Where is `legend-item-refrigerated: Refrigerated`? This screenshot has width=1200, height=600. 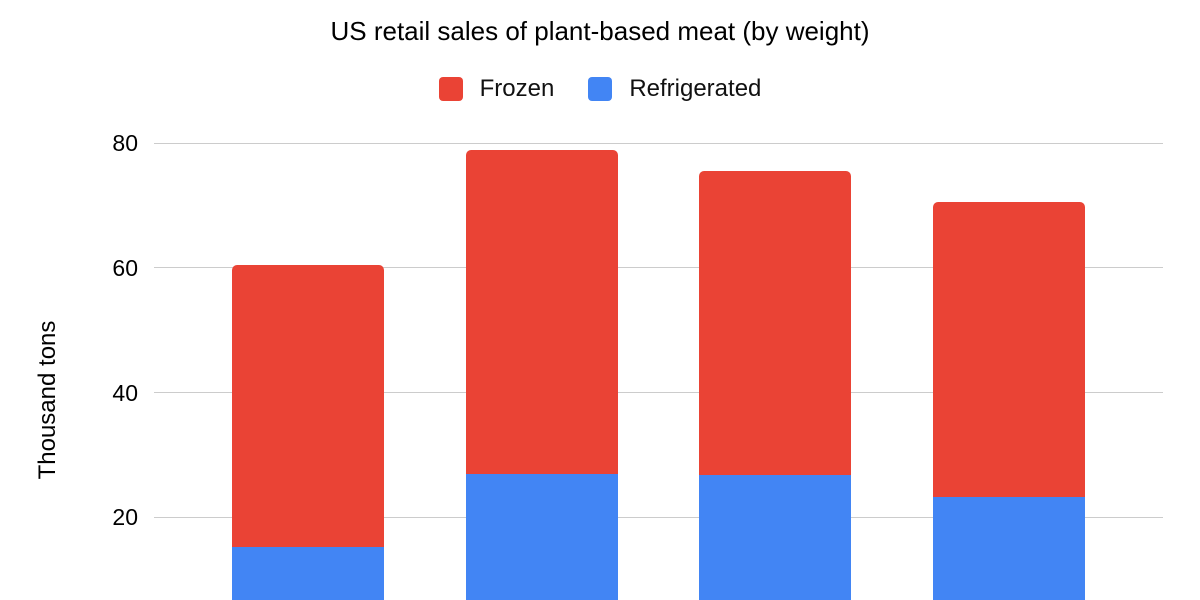 legend-item-refrigerated: Refrigerated is located at coordinates (674, 89).